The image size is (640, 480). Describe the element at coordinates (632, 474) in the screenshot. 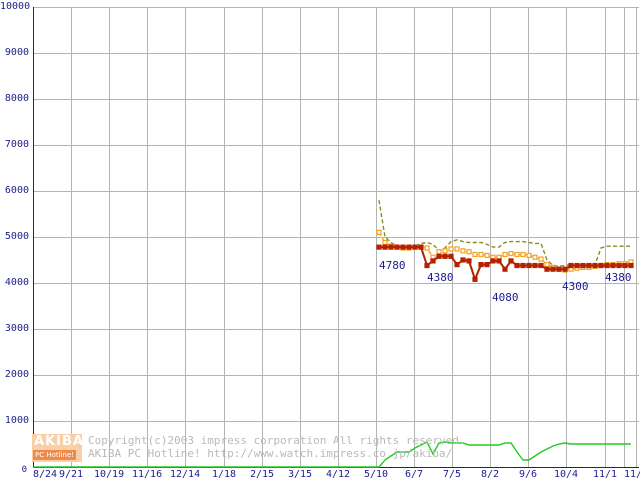

I see `x-axis-tick-label: 11/8` at that location.